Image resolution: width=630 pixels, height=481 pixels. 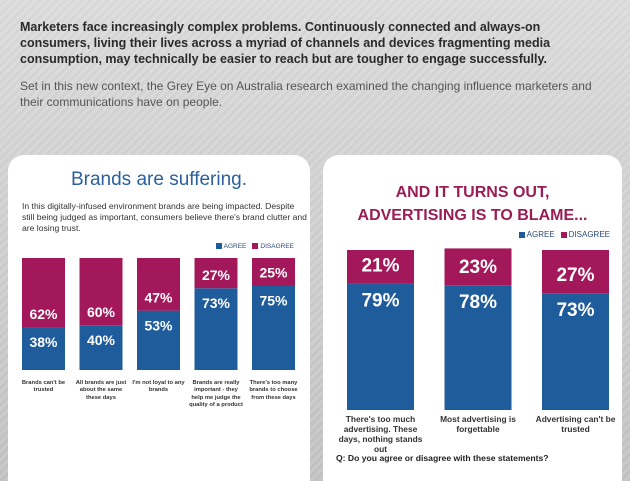 I want to click on value-label: 21%, so click(x=380, y=266).